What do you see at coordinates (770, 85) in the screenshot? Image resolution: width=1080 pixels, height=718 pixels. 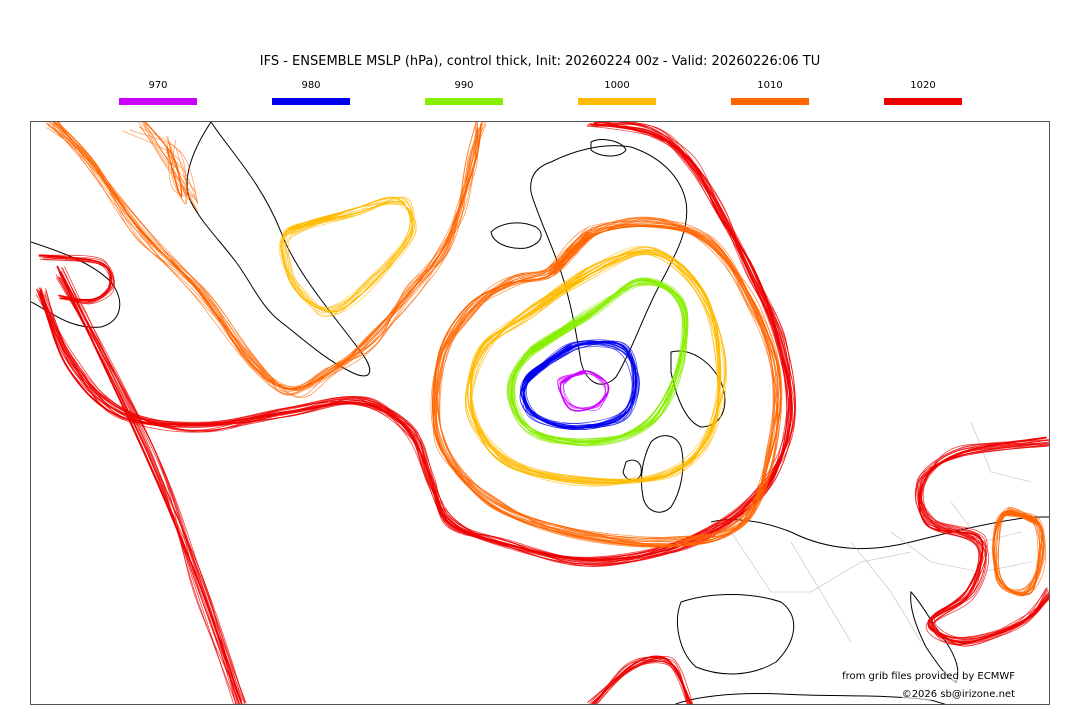 I see `legend-label: 1010` at bounding box center [770, 85].